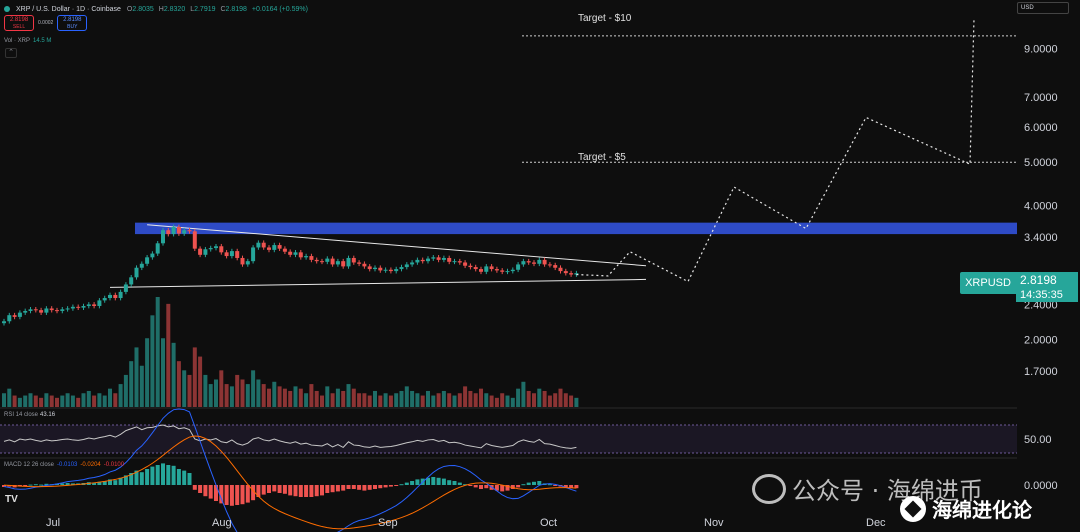  Describe the element at coordinates (28, 41) in the screenshot. I see `volume-legend: Vol · XRP 14.5 M` at that location.